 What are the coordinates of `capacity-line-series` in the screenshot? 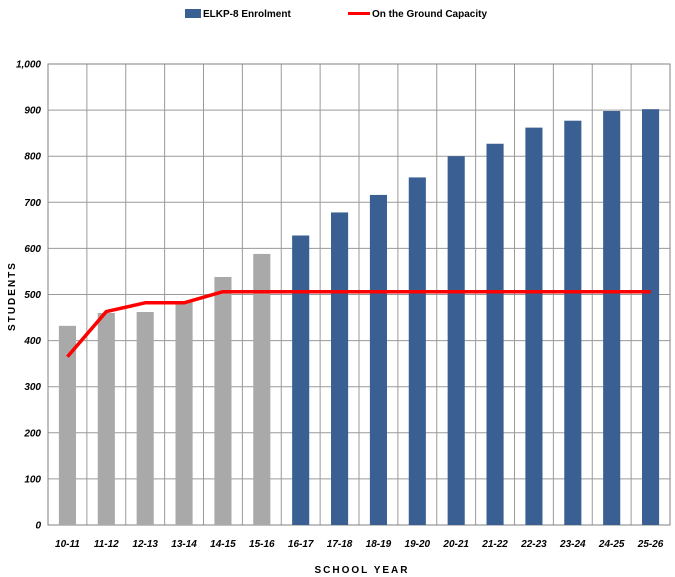 It's located at (358, 323).